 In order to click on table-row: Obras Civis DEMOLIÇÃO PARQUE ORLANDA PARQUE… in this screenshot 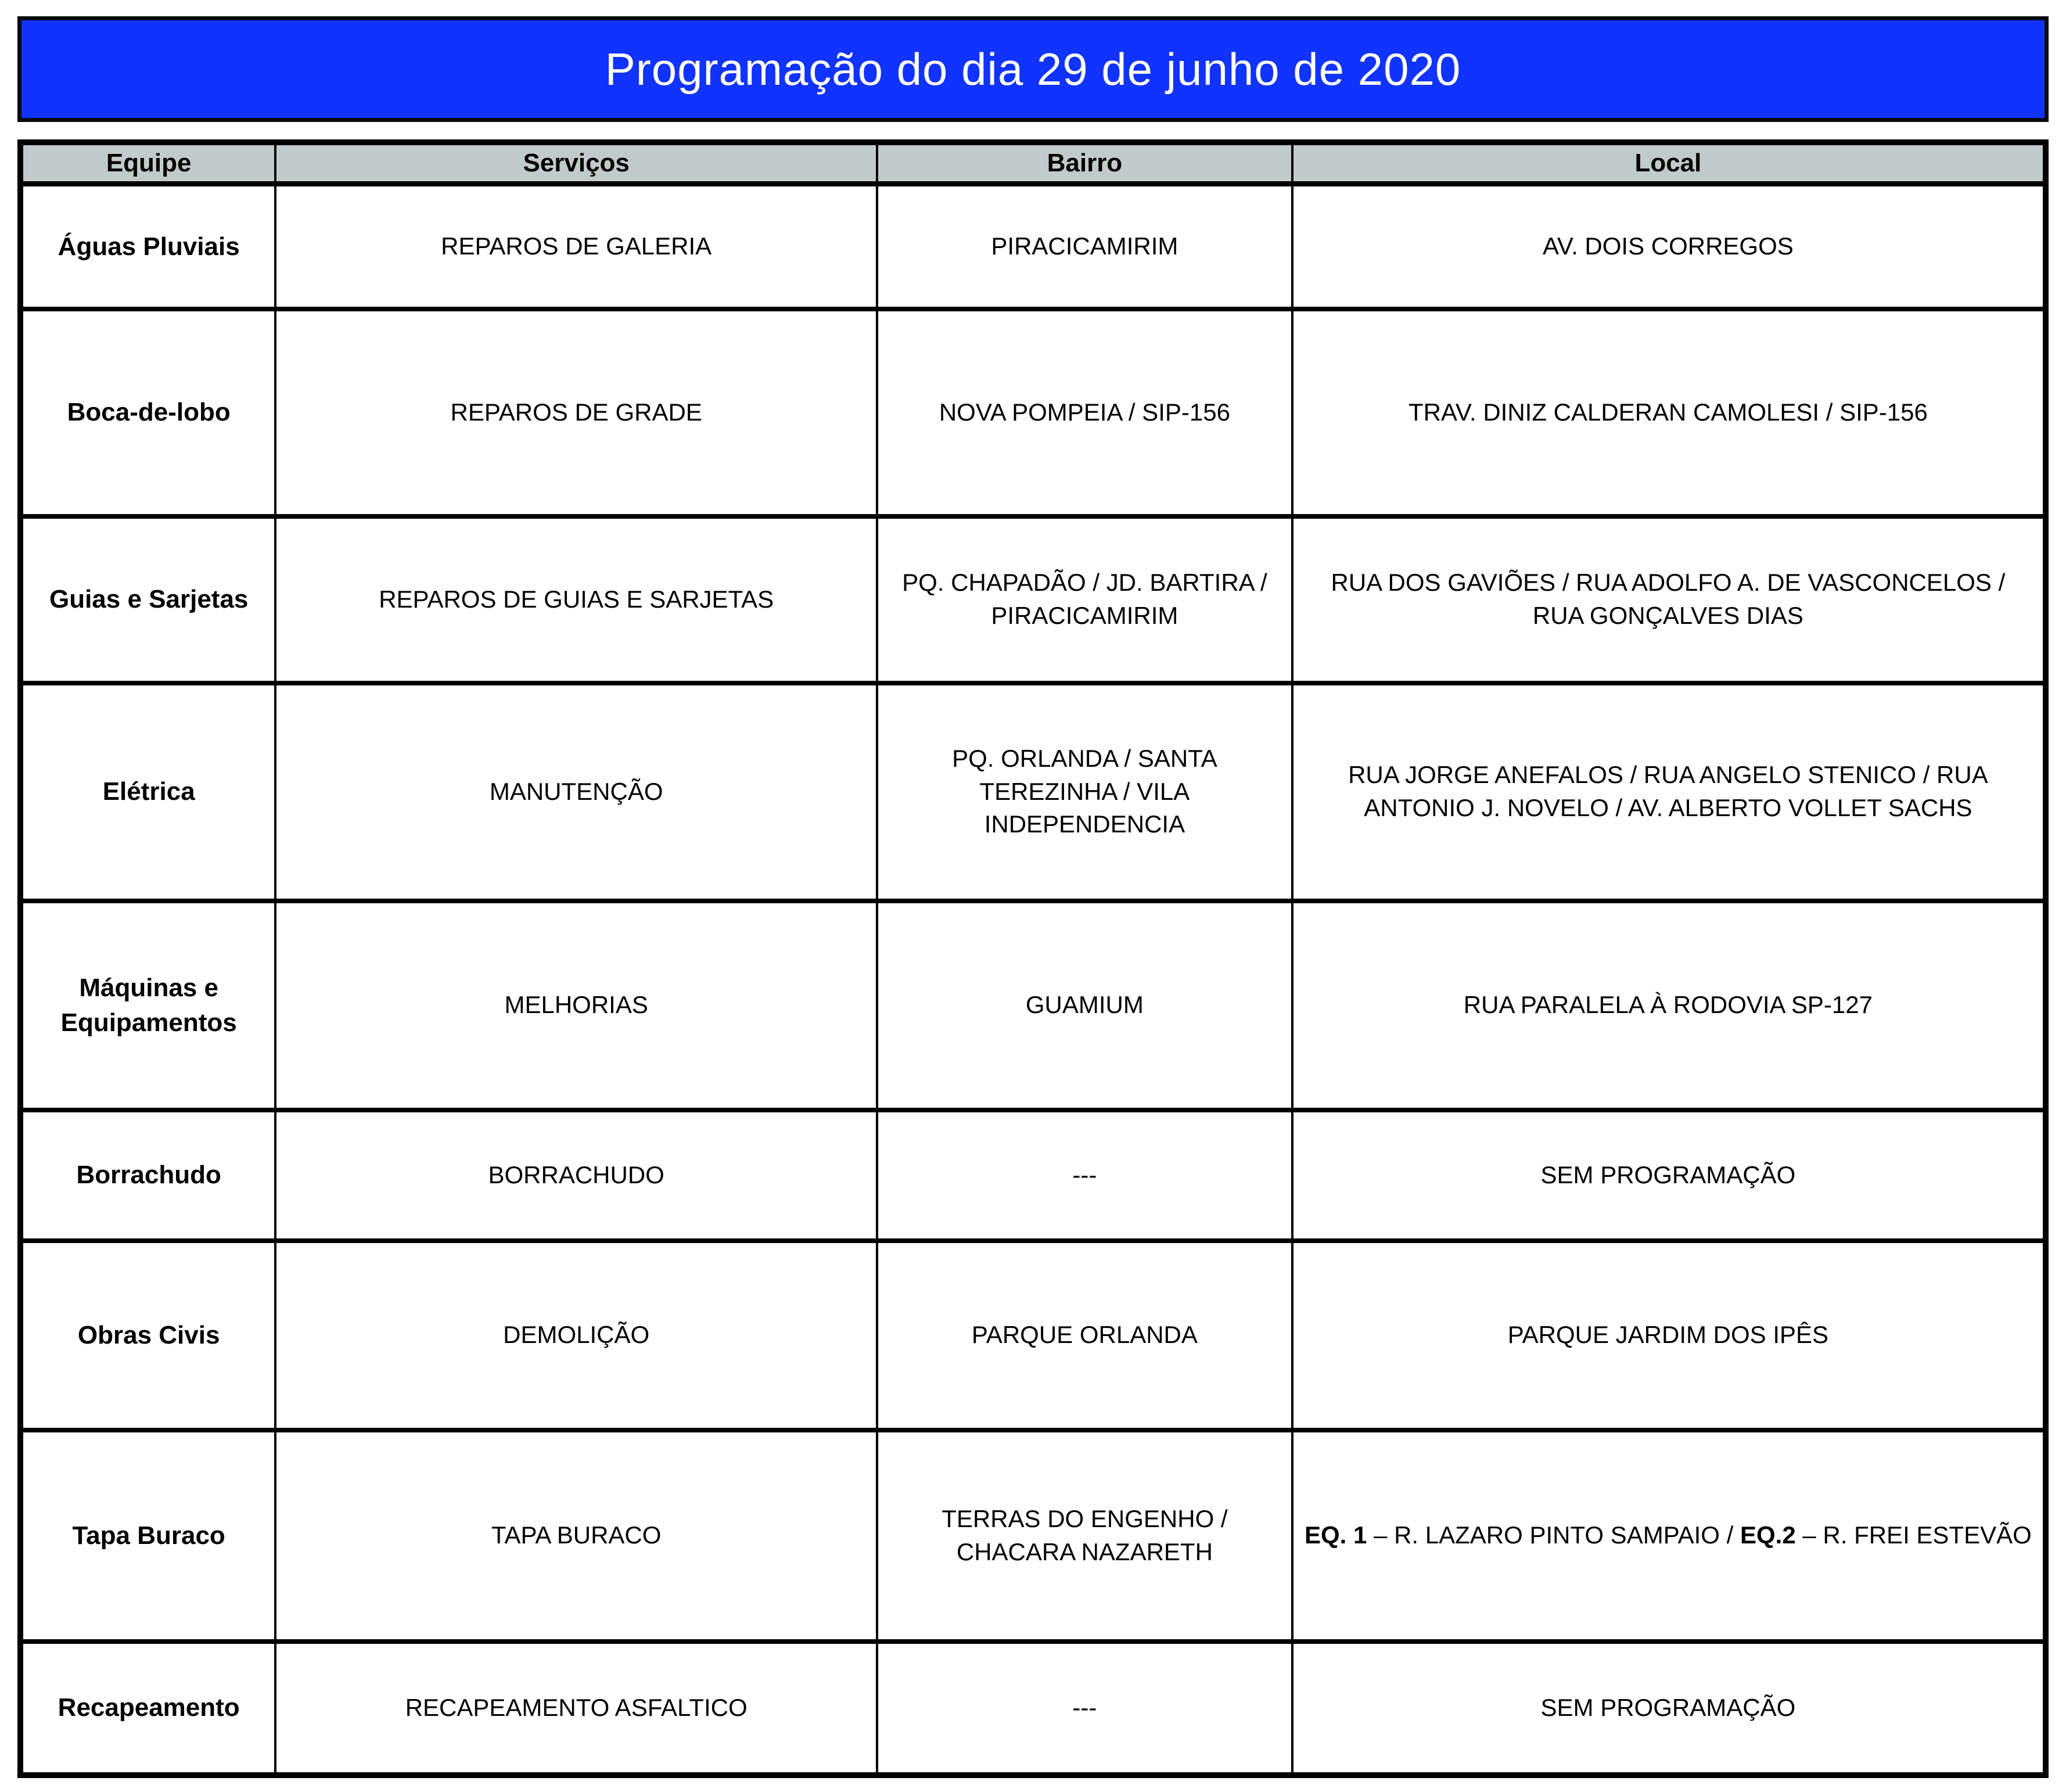, I will do `click(1033, 1335)`.